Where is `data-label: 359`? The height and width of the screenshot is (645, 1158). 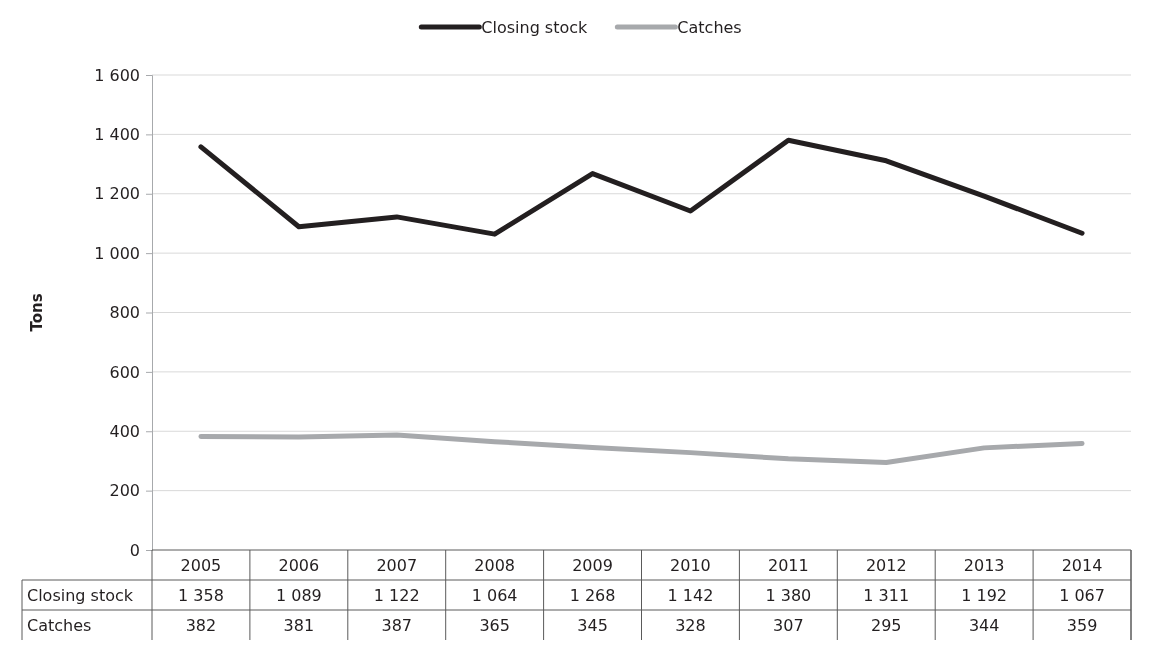
data-label: 359 is located at coordinates (1082, 625).